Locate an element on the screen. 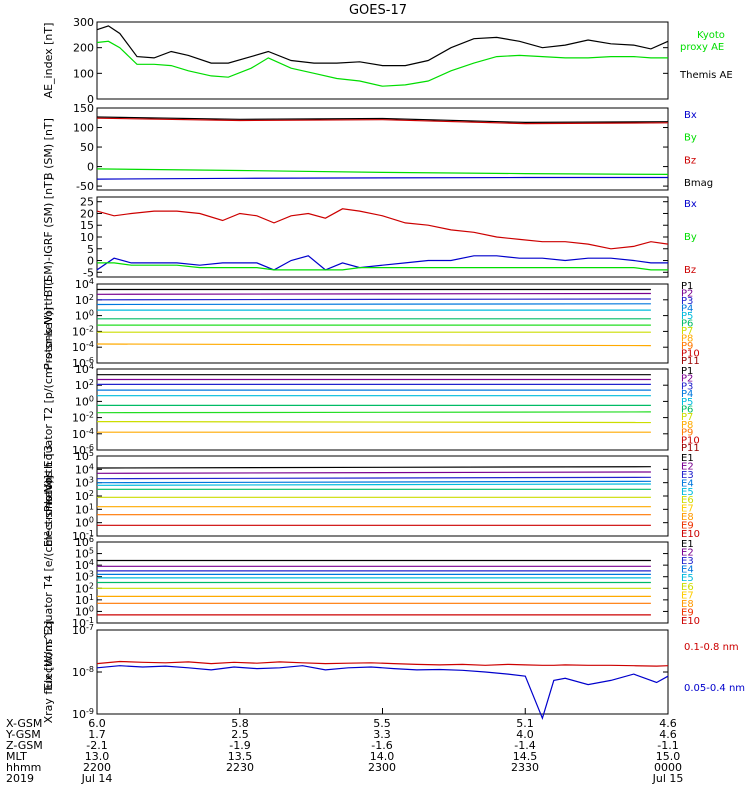 The height and width of the screenshot is (800, 750). legend-entry-p7: P7 is located at coordinates (687, 417).